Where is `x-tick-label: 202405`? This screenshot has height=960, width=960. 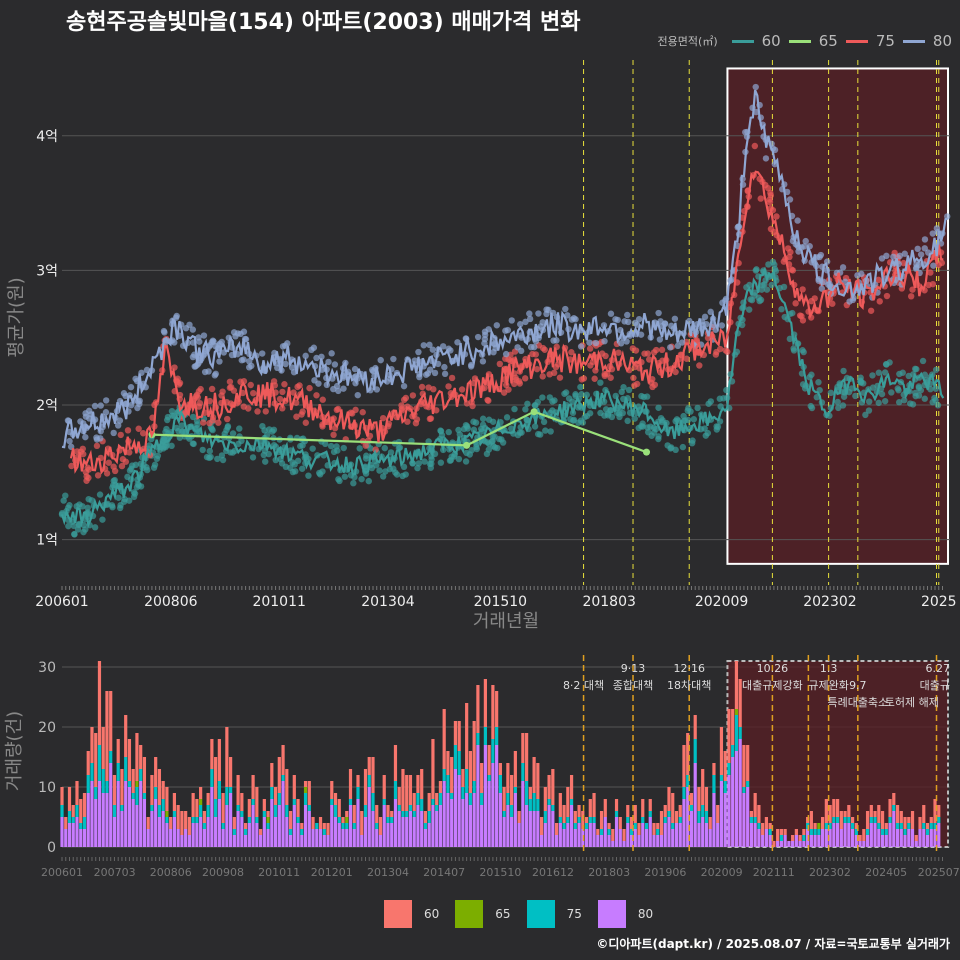 x-tick-label: 202405 is located at coordinates (886, 872).